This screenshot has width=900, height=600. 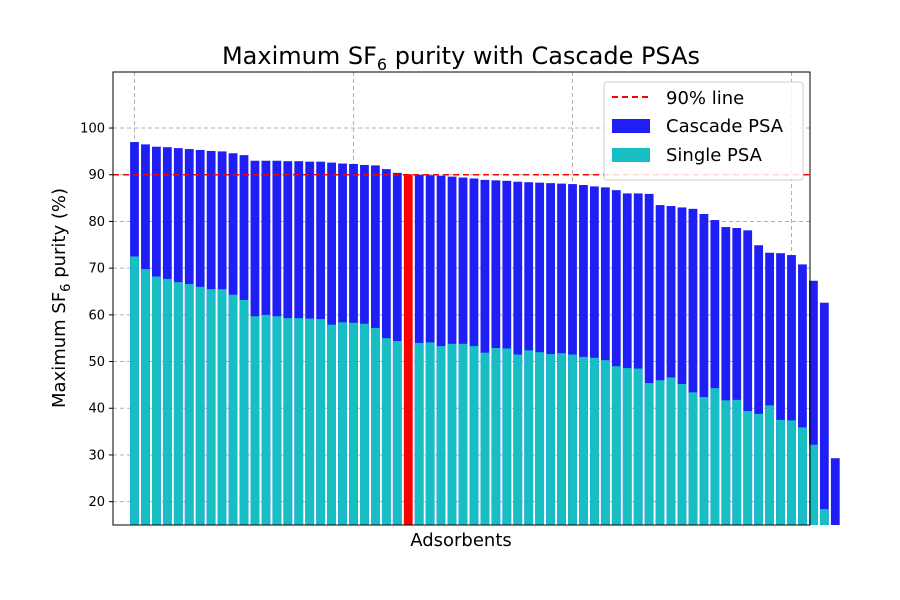 What do you see at coordinates (96, 502) in the screenshot?
I see `y-tick-label: 20` at bounding box center [96, 502].